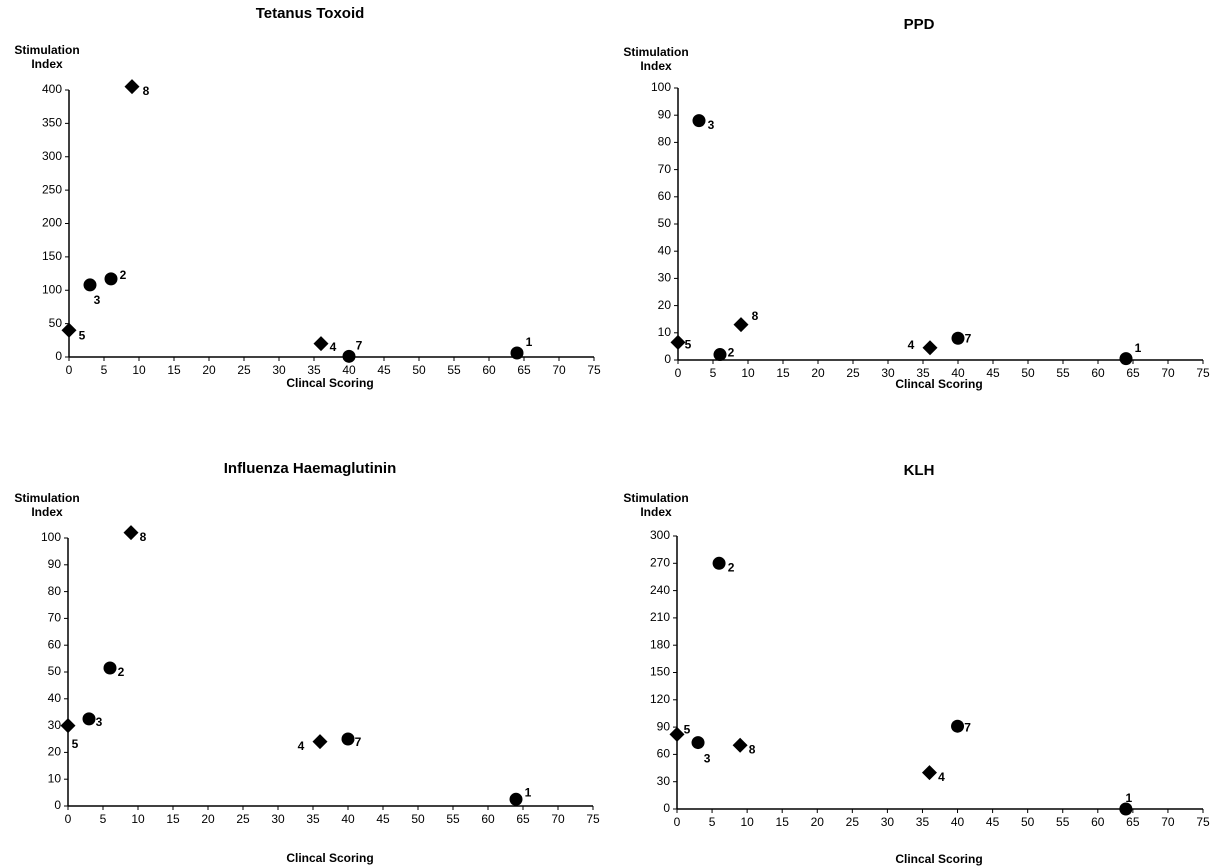  I want to click on y-tick-label: 90, so click(665, 114).